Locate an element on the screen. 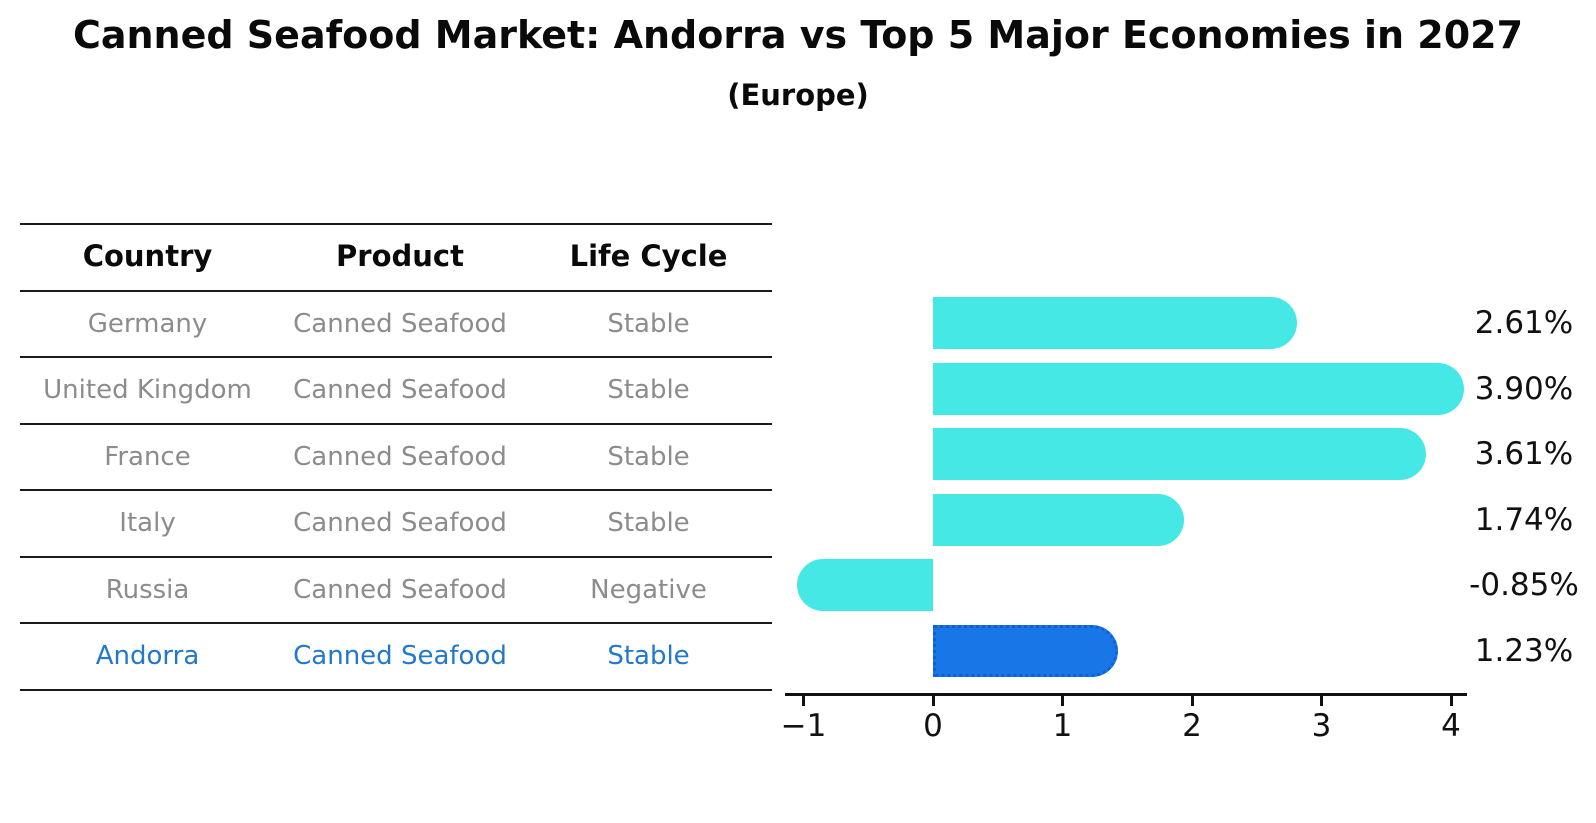 This screenshot has height=823, width=1596. value-label-andorra: 1.23% is located at coordinates (1524, 651).